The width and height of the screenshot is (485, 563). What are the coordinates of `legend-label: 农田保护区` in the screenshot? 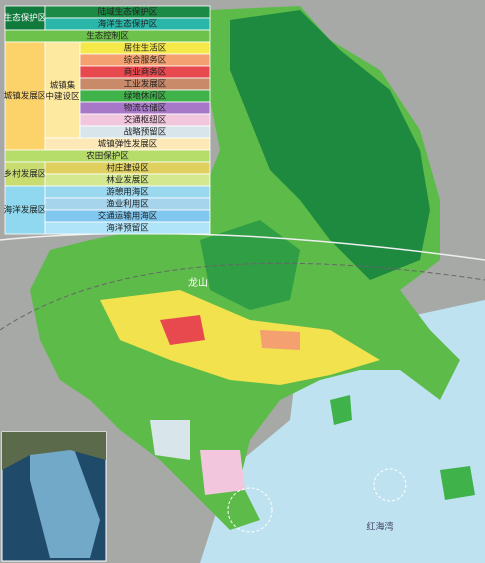 It's located at (107, 156).